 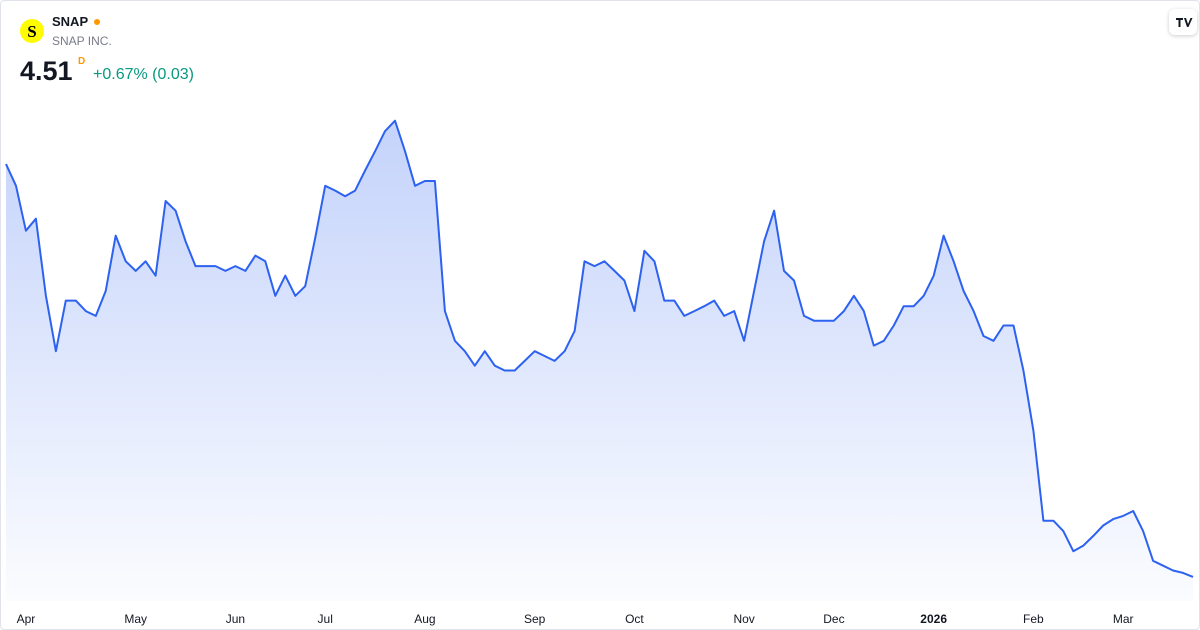 What do you see at coordinates (143, 74) in the screenshot?
I see `change: +0.67% (0.03)` at bounding box center [143, 74].